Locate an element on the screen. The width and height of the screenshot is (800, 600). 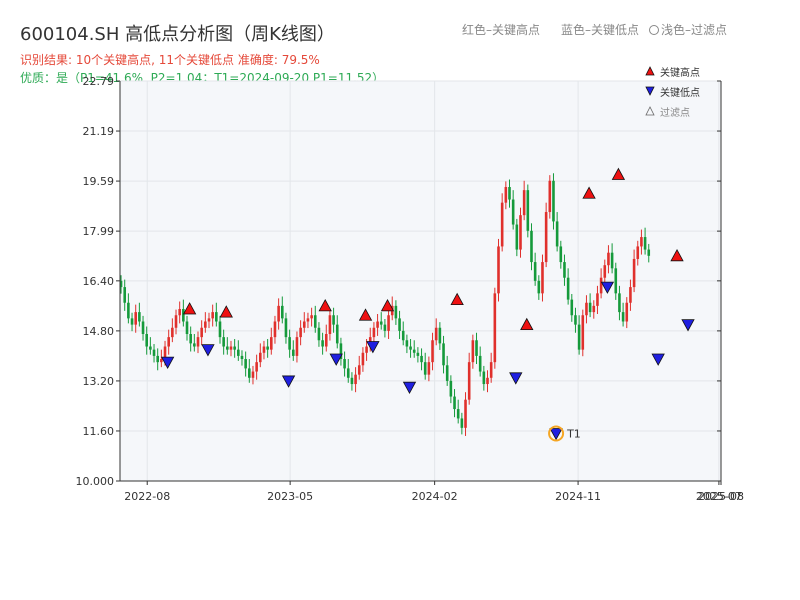
x-tick-label: 2024-02 is located at coordinates (435, 496).